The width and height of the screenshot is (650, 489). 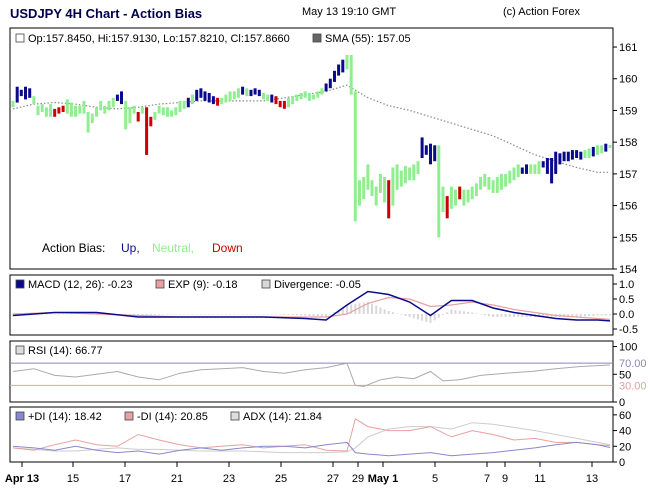 I want to click on sma-legend-text: SMA (55): 157.05, so click(x=368, y=39).